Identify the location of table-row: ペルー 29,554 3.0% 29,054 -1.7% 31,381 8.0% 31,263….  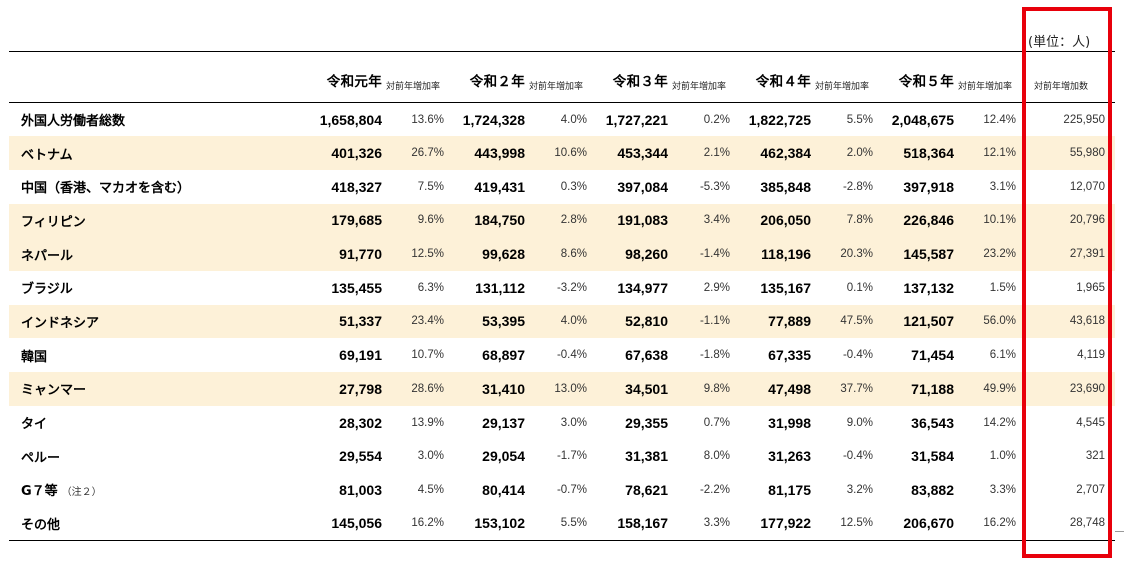
(562, 456).